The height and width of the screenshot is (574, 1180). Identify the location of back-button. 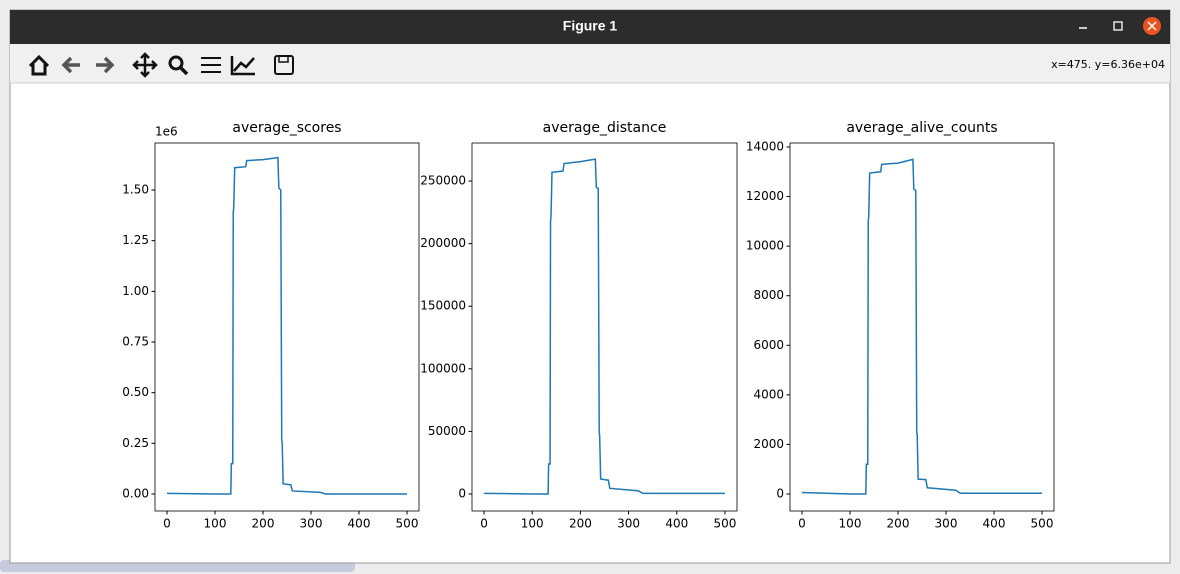
(70, 65).